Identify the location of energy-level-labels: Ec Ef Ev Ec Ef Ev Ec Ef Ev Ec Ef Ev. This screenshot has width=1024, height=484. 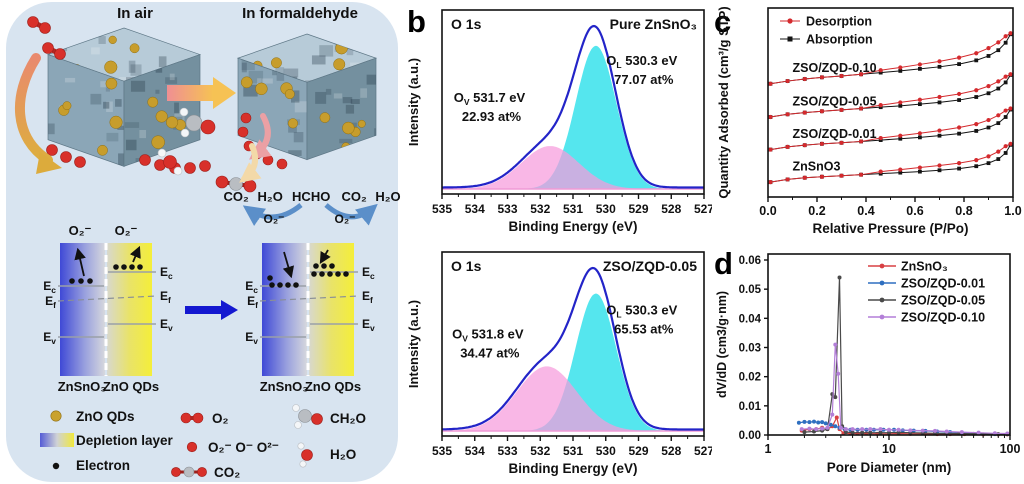
(209, 305).